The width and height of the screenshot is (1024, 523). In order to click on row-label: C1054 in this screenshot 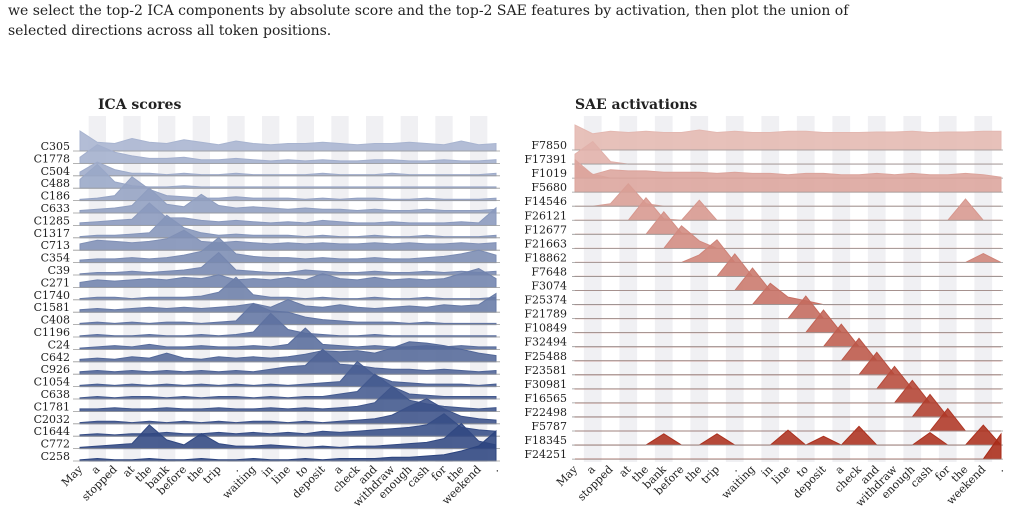, I will do `click(52, 382)`.